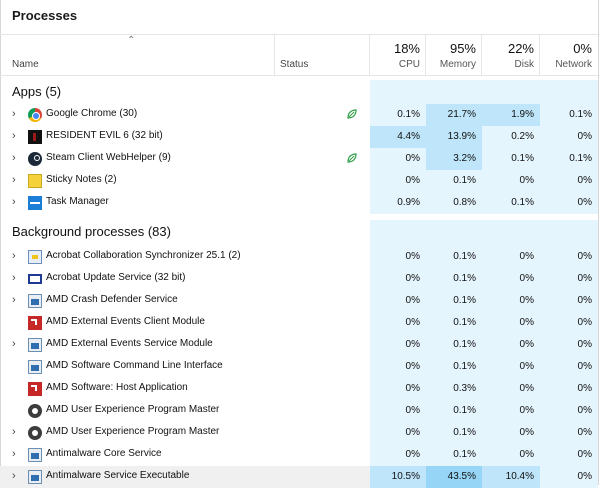  I want to click on process-row: › Antimalware Core Service 0% 0.1% 0% 0%, so click(299, 455).